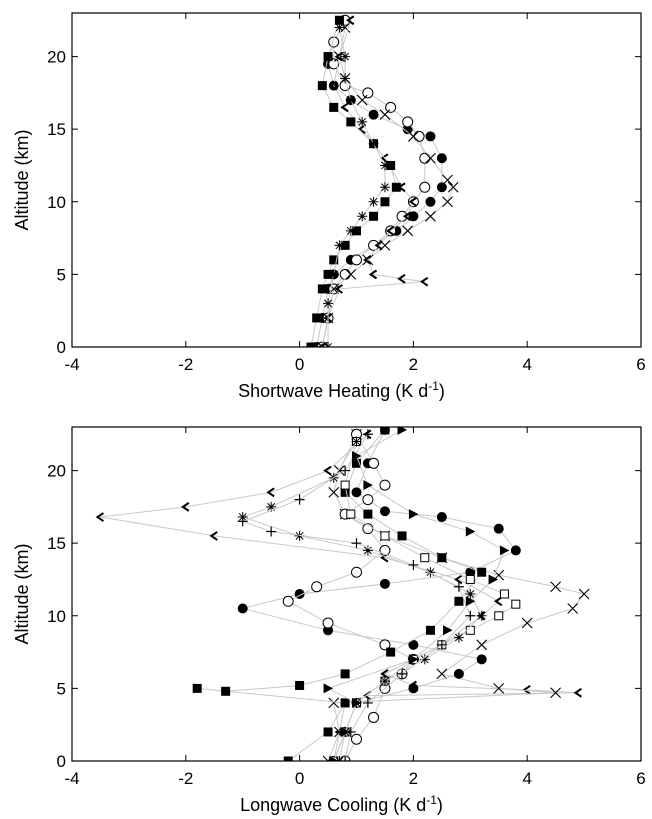  I want to click on x-tick-label: 2, so click(413, 778).